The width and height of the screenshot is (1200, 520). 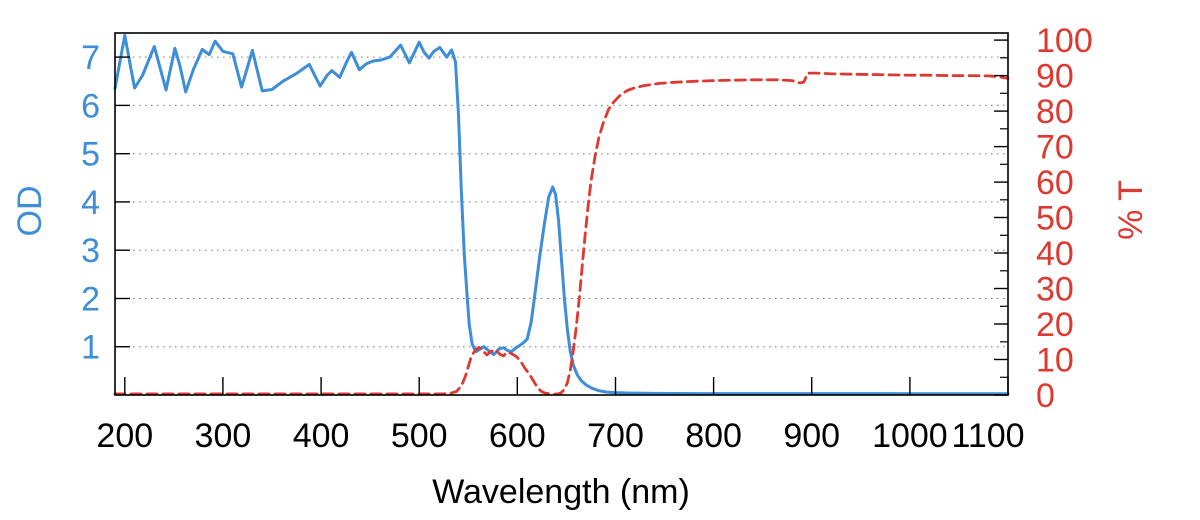 I want to click on left-tick-label: 4, so click(x=90, y=203).